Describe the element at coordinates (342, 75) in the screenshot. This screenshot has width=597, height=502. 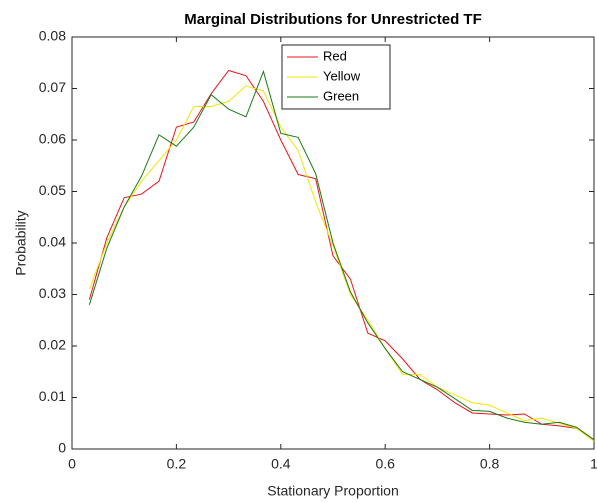
I see `legend-label: Yellow` at that location.